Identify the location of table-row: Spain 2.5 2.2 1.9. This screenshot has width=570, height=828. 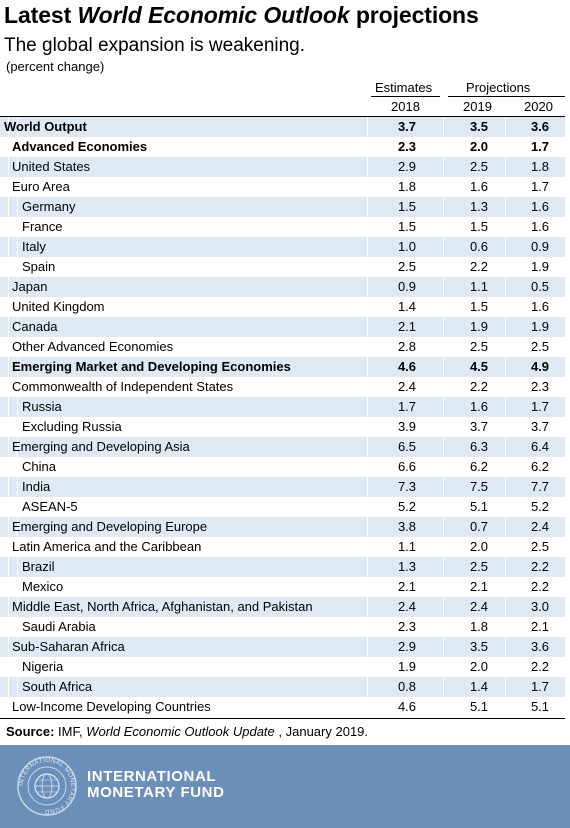
(282, 267).